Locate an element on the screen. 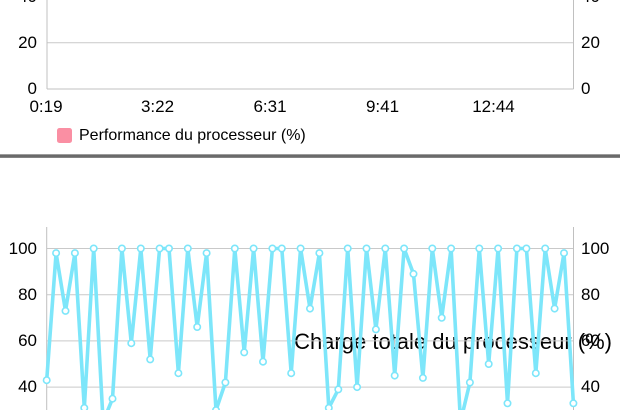  chart-title: Charge totale du processeur (%) is located at coordinates (453, 341).